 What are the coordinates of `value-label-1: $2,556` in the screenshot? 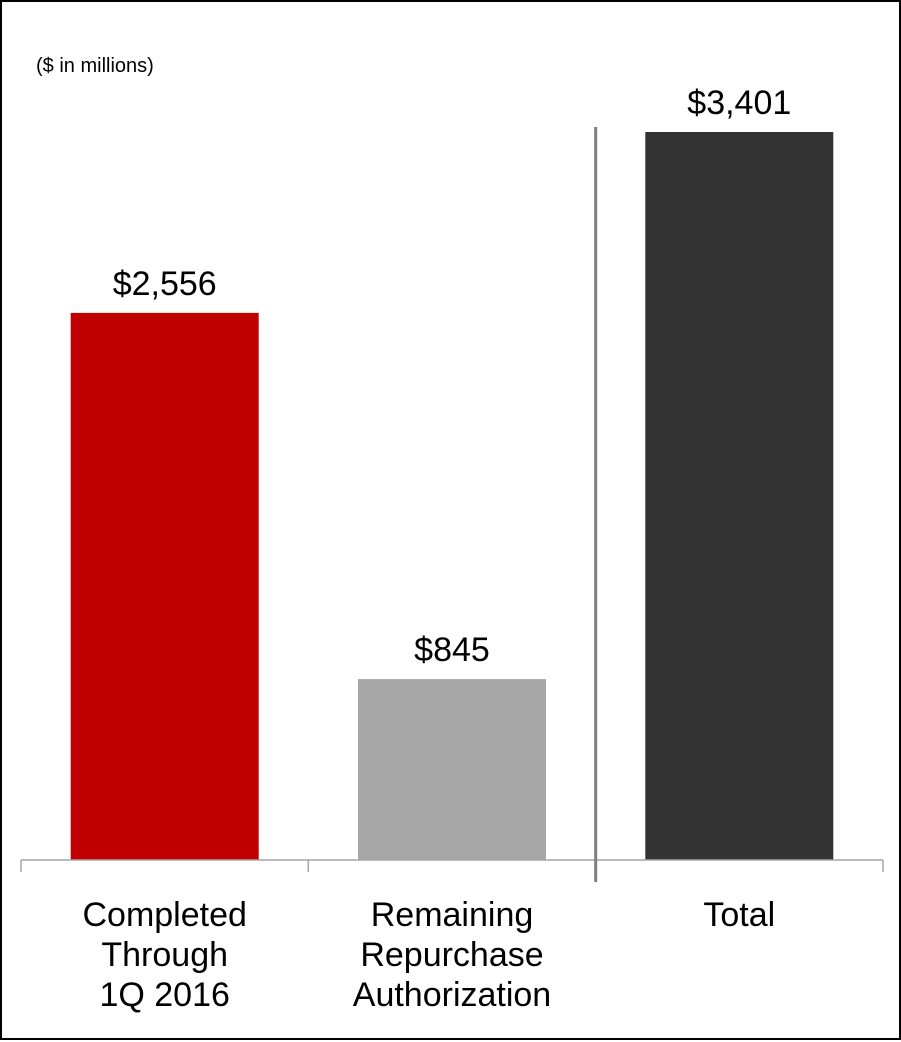 It's located at (165, 284).